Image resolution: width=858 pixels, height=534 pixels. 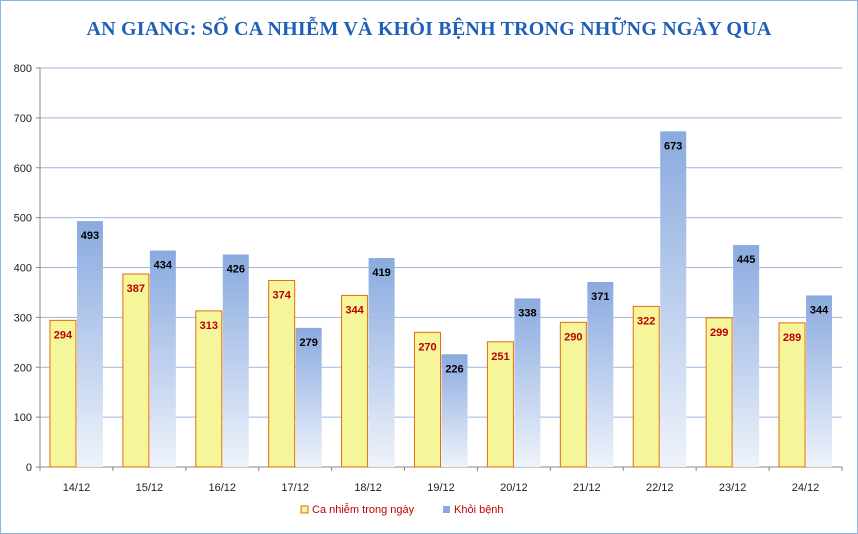 What do you see at coordinates (63, 335) in the screenshot?
I see `data-label-ca-nhiem: 294` at bounding box center [63, 335].